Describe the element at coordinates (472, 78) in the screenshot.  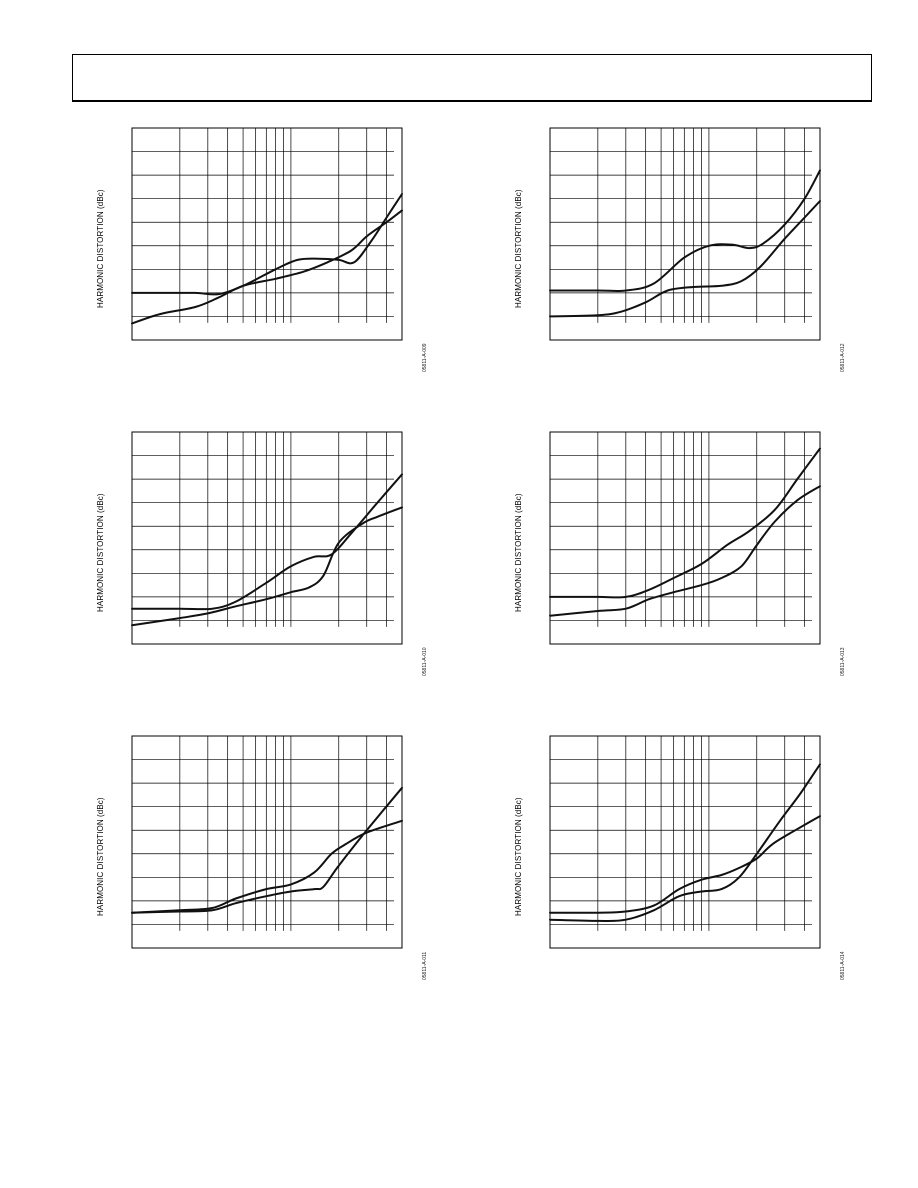
I see `page-header-box` at that location.